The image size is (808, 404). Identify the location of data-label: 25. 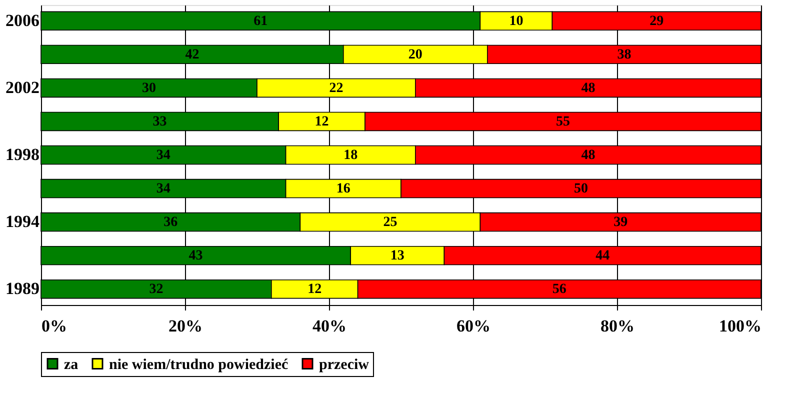
(390, 222).